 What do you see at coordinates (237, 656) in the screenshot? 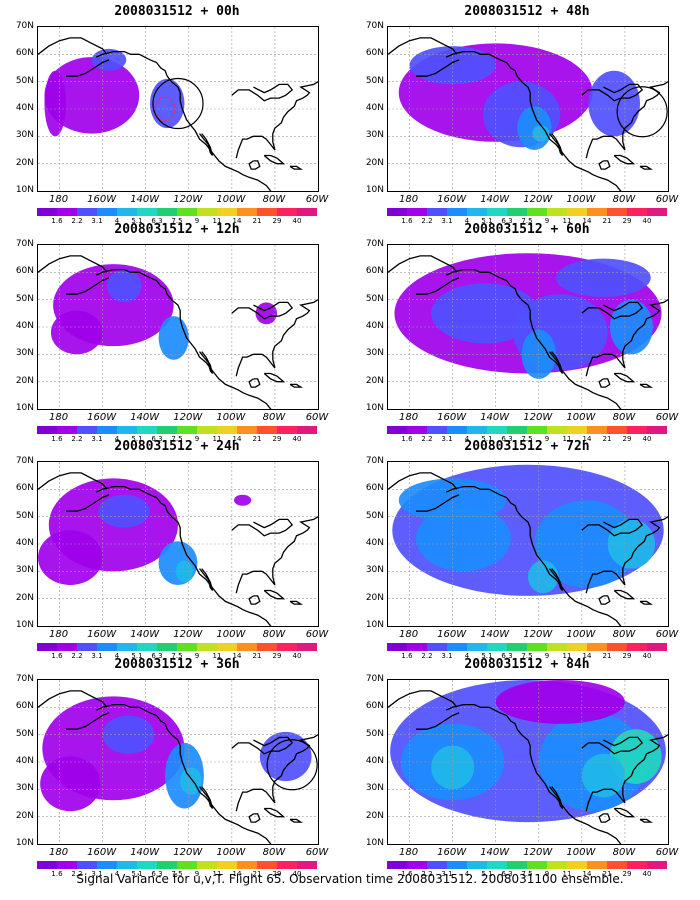
I see `colorbar-label: 14` at bounding box center [237, 656].